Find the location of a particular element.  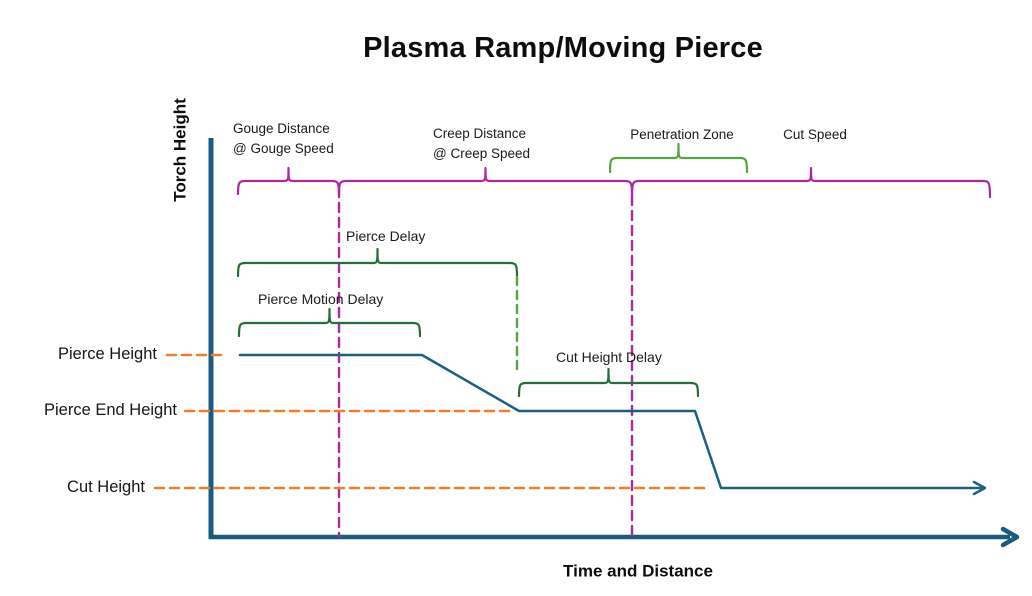

torch-curve-arrowhead is located at coordinates (979, 488).